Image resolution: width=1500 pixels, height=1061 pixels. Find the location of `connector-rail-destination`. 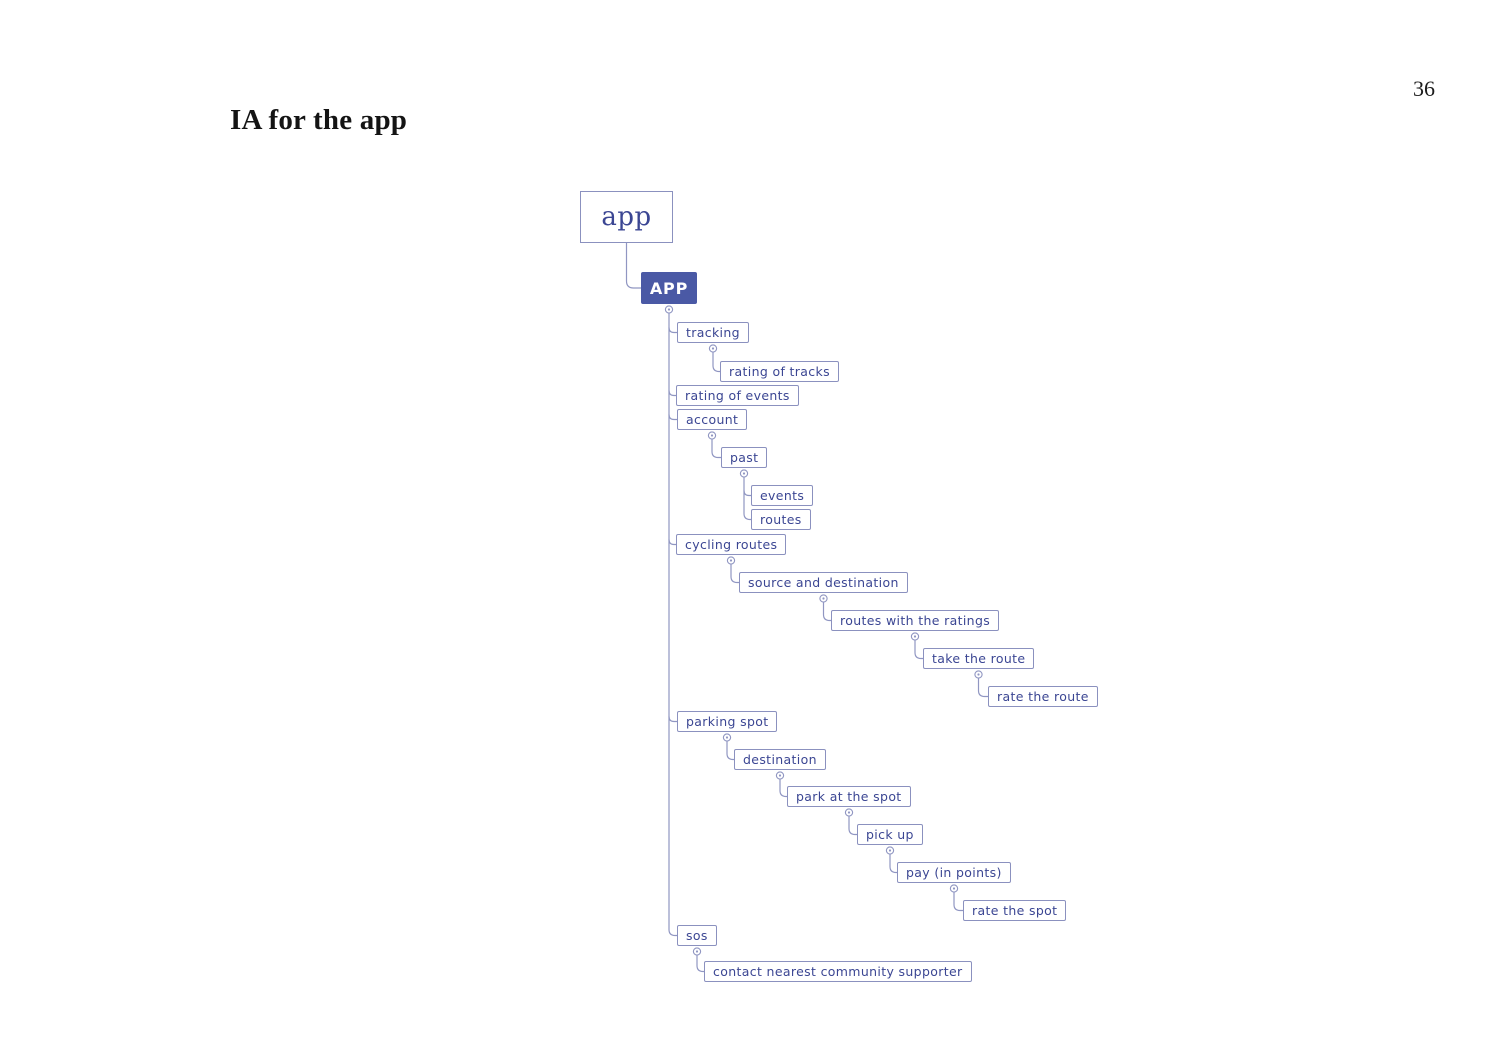

connector-rail-destination is located at coordinates (783, 788).